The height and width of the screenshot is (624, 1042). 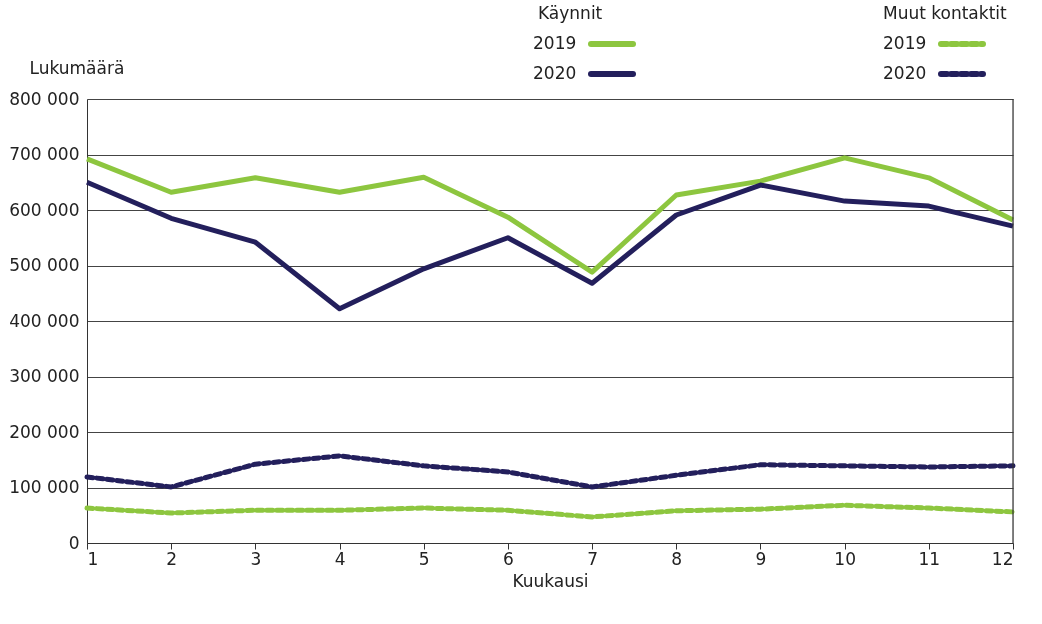 I want to click on y-tick-label: 700 000, so click(x=44, y=154).